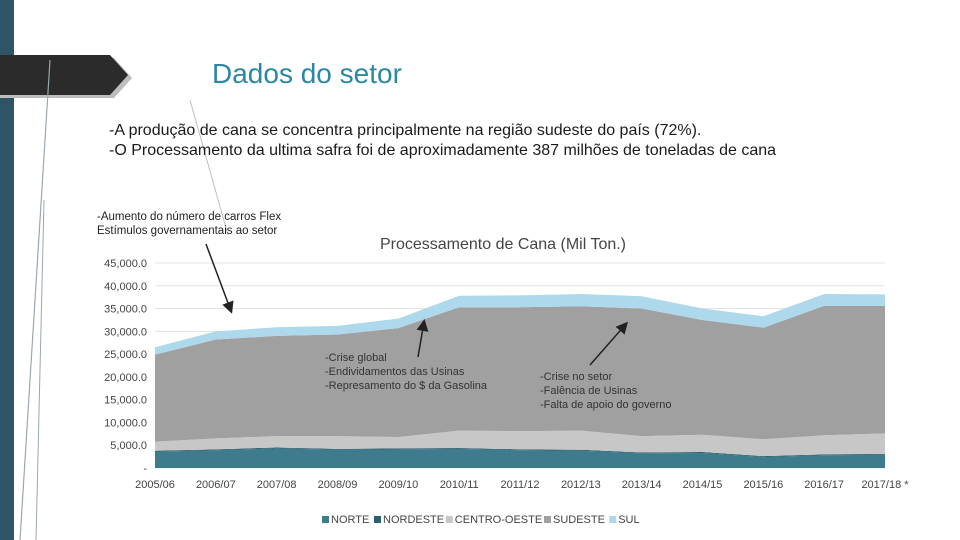 The height and width of the screenshot is (540, 960). I want to click on y-tick-label: 15,000.0, so click(125, 401).